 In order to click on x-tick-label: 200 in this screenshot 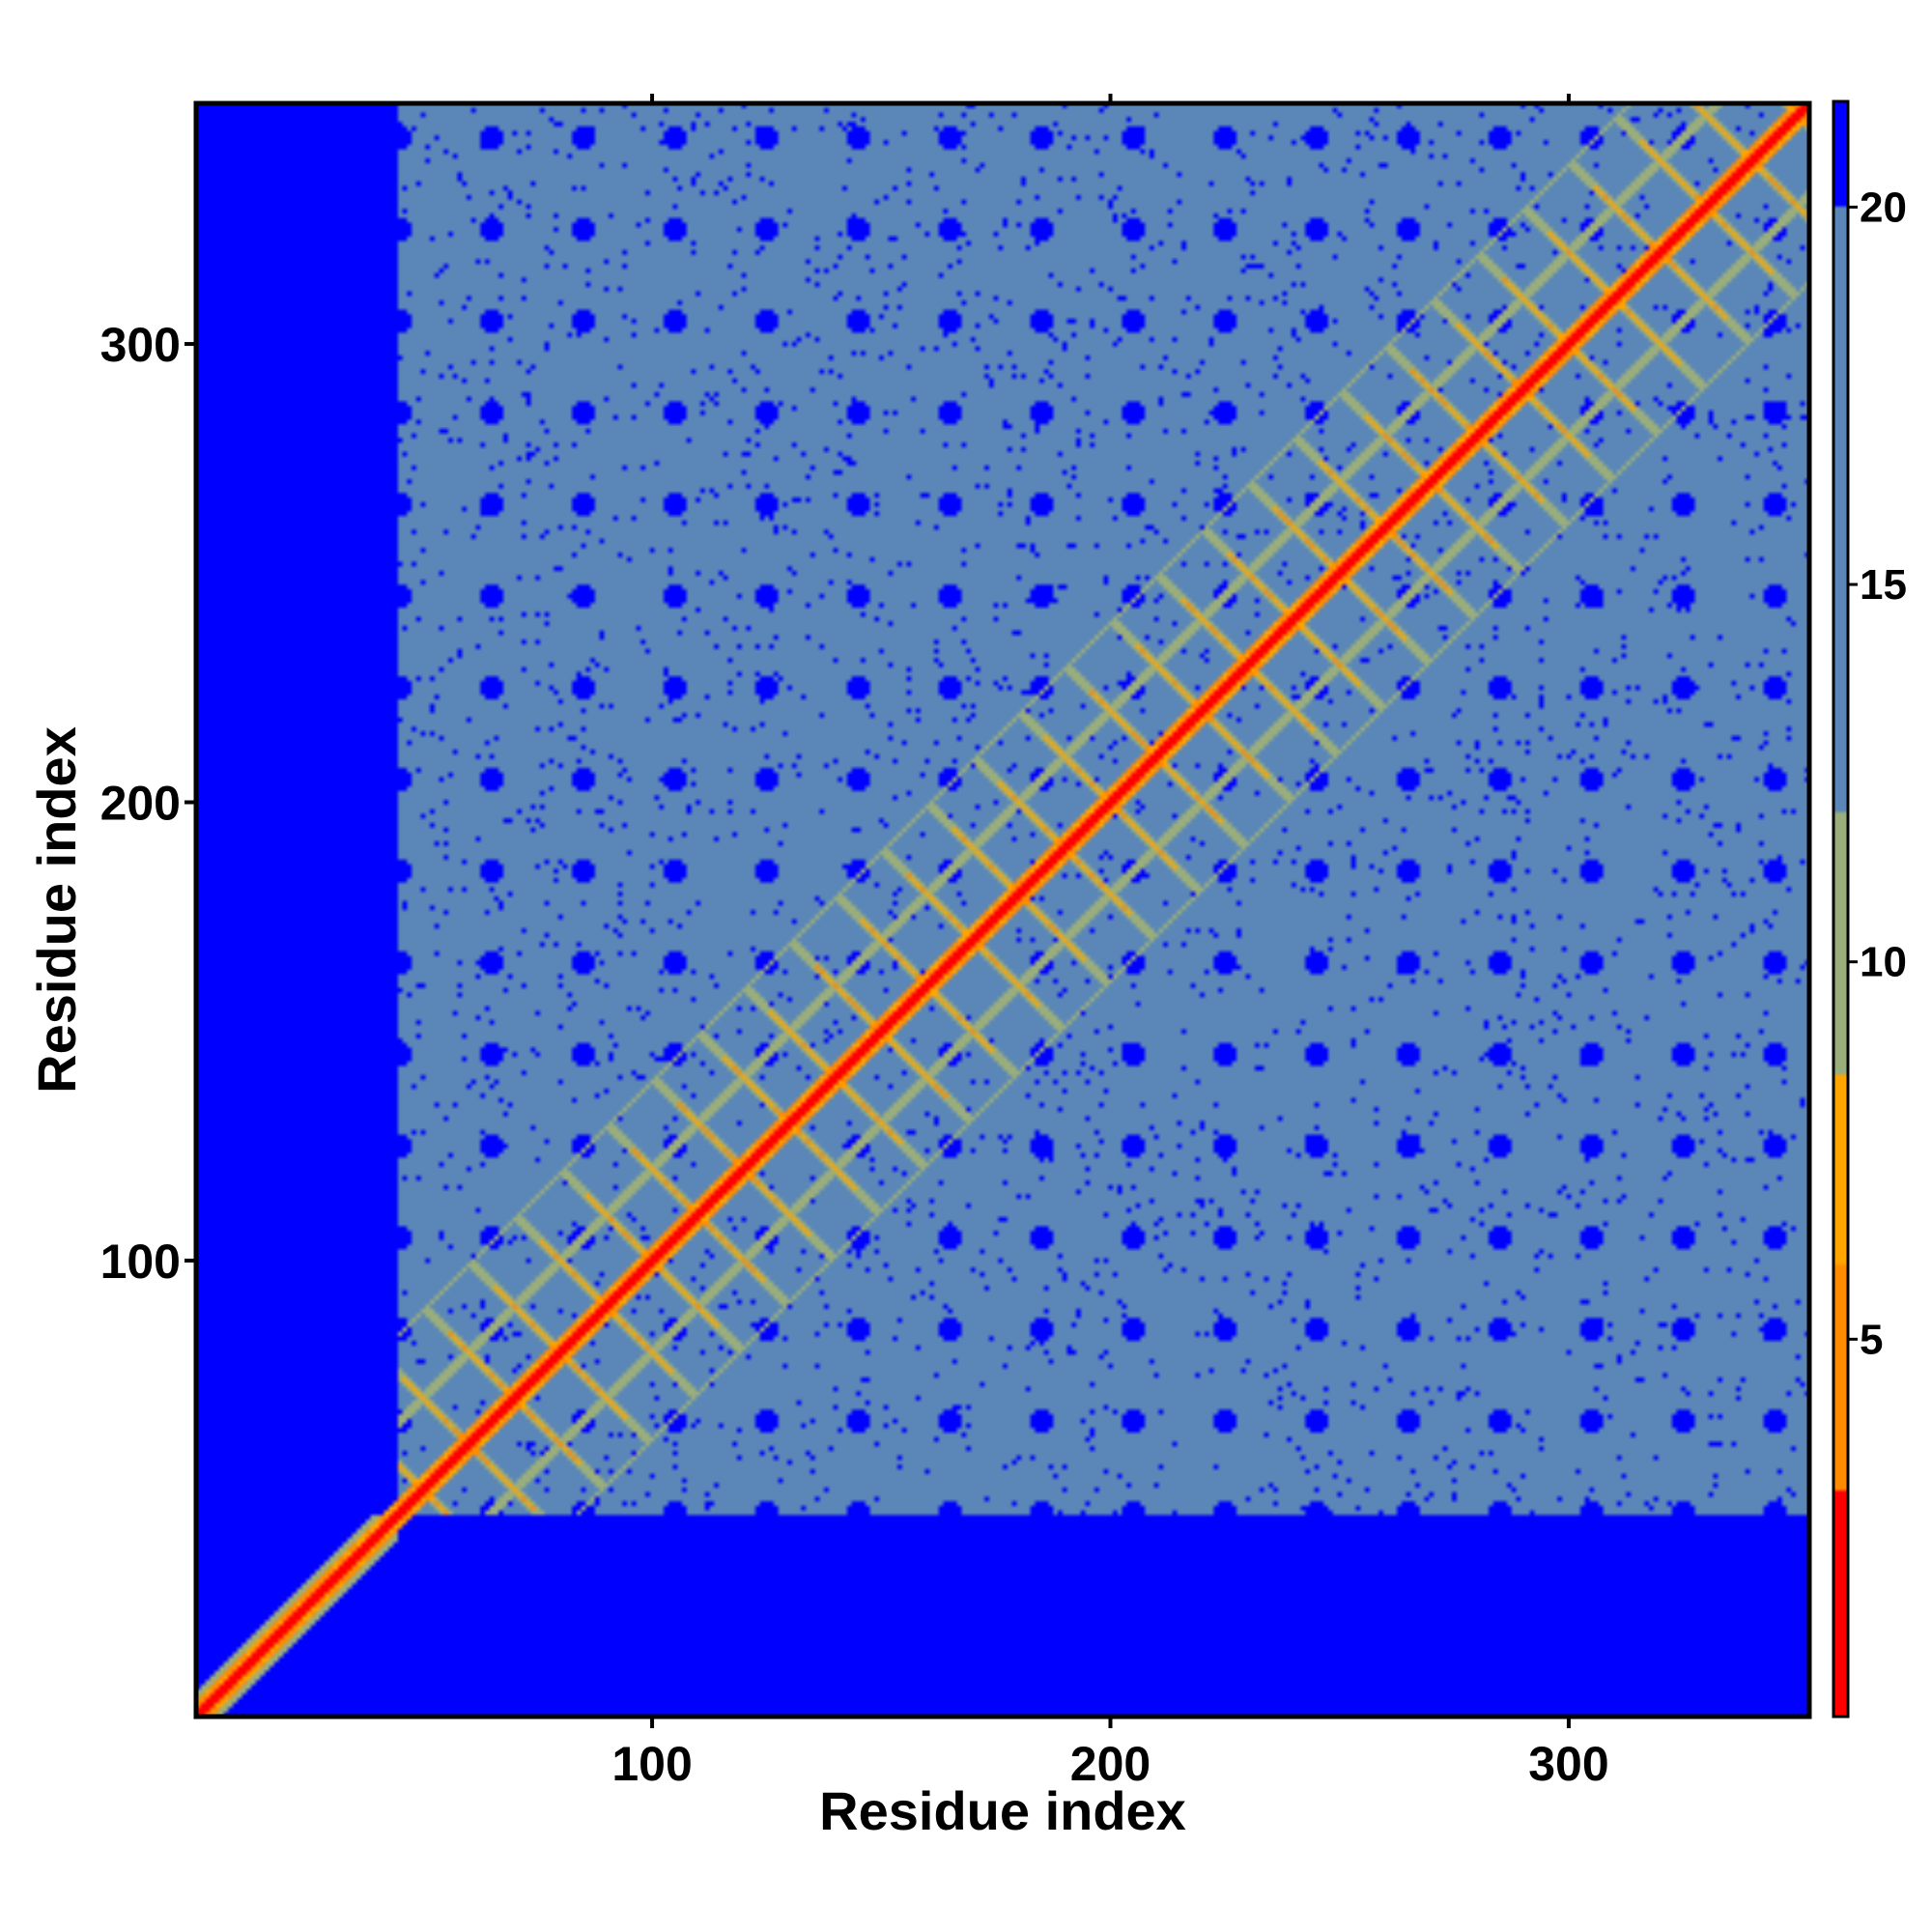, I will do `click(1110, 1764)`.